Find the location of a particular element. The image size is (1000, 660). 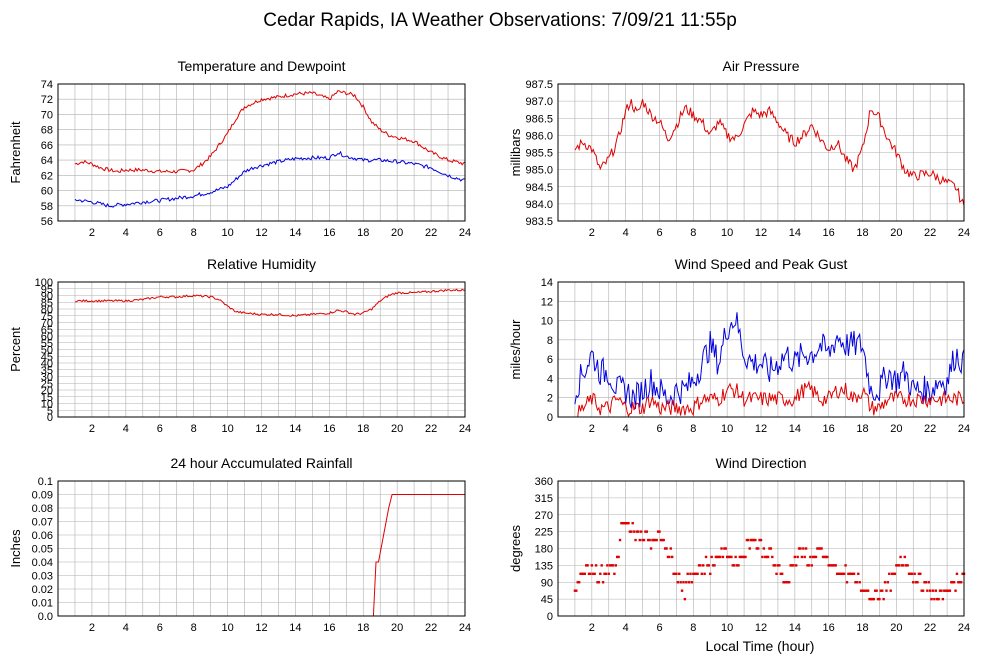

y-tick-label: 10 is located at coordinates (547, 322).